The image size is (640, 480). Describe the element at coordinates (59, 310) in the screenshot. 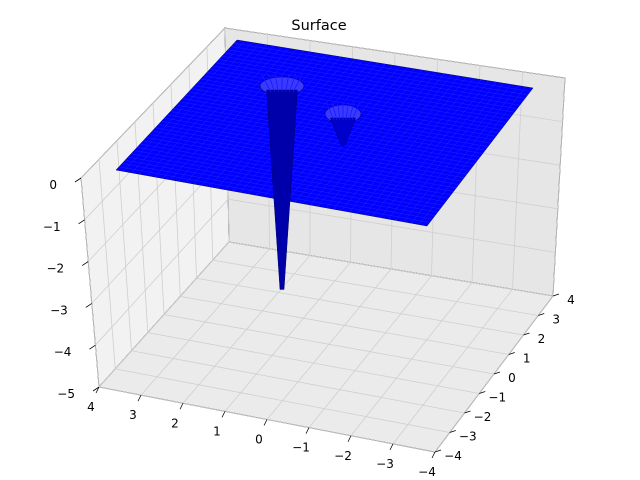

I see `z-tick-label: −3` at that location.